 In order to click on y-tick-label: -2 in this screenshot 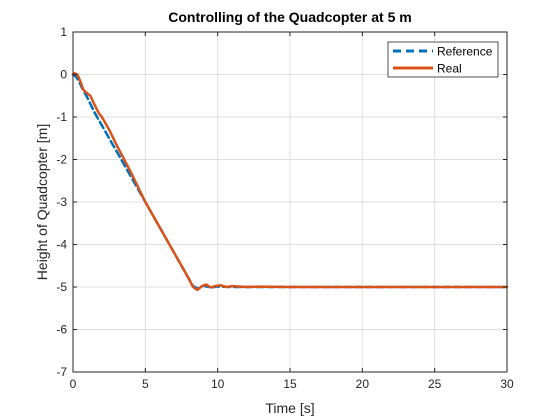, I will do `click(61, 160)`.